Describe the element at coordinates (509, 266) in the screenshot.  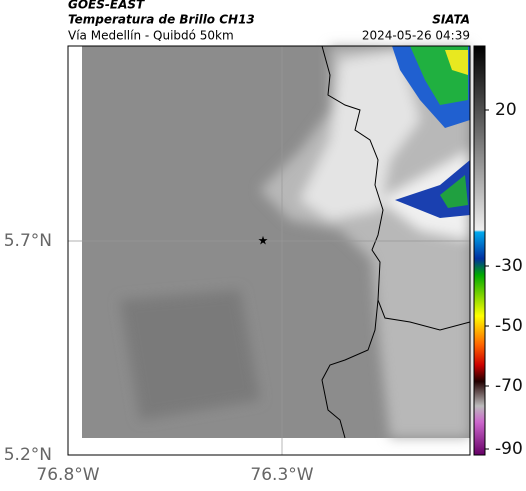
I see `colorbar-tick-label: -30` at that location.